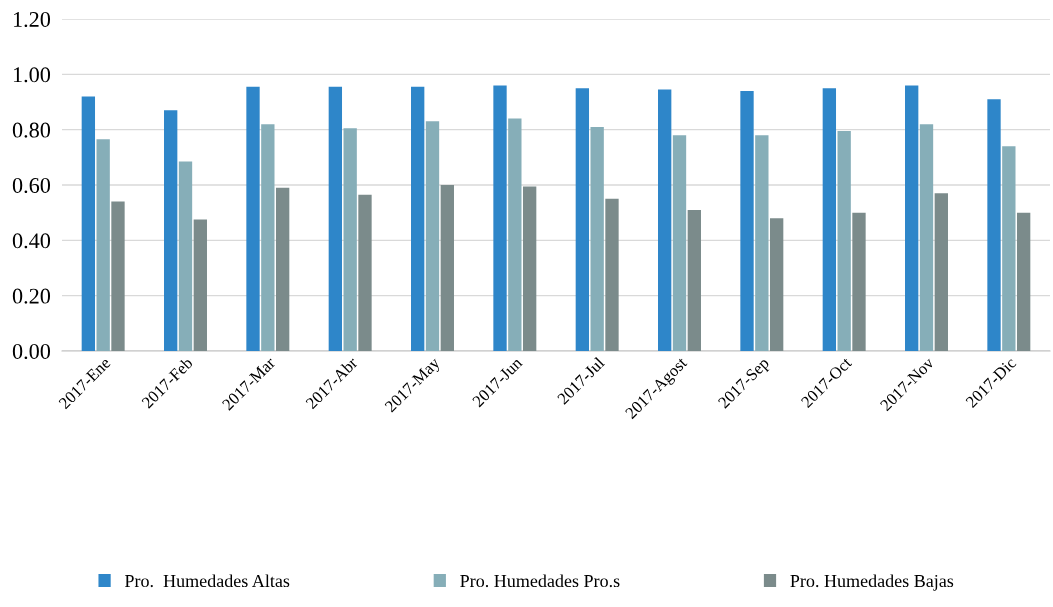 The image size is (1053, 607). What do you see at coordinates (31, 185) in the screenshot?
I see `y-tick-label: 0.60` at bounding box center [31, 185].